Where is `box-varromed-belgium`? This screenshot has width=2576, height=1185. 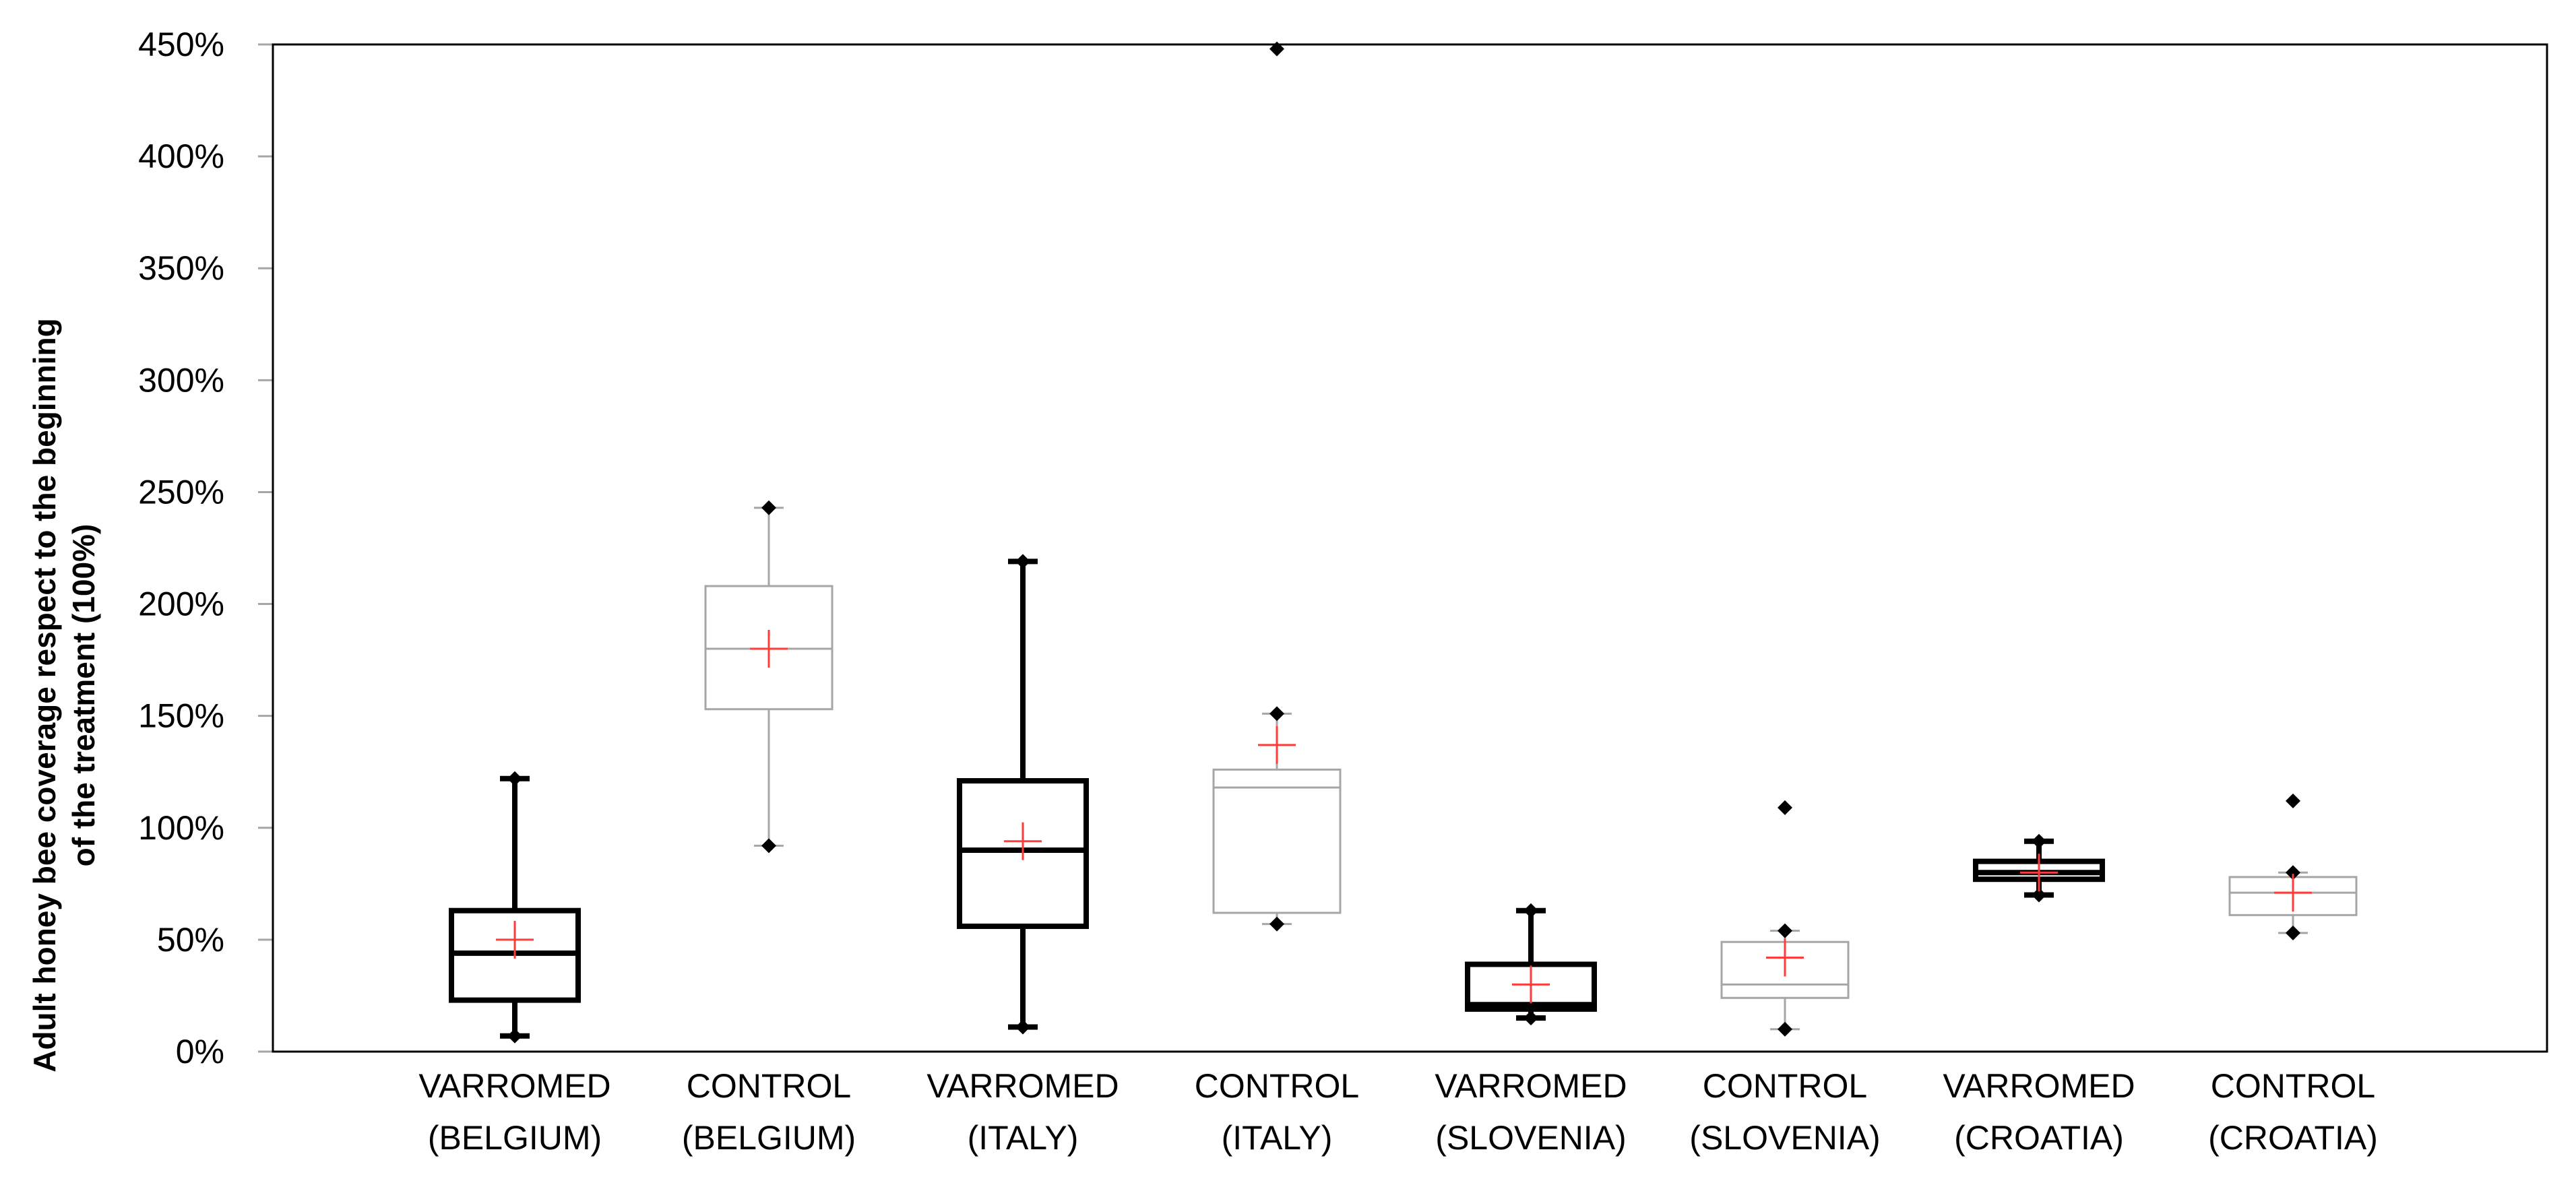
box-varromed-belgium is located at coordinates (515, 907).